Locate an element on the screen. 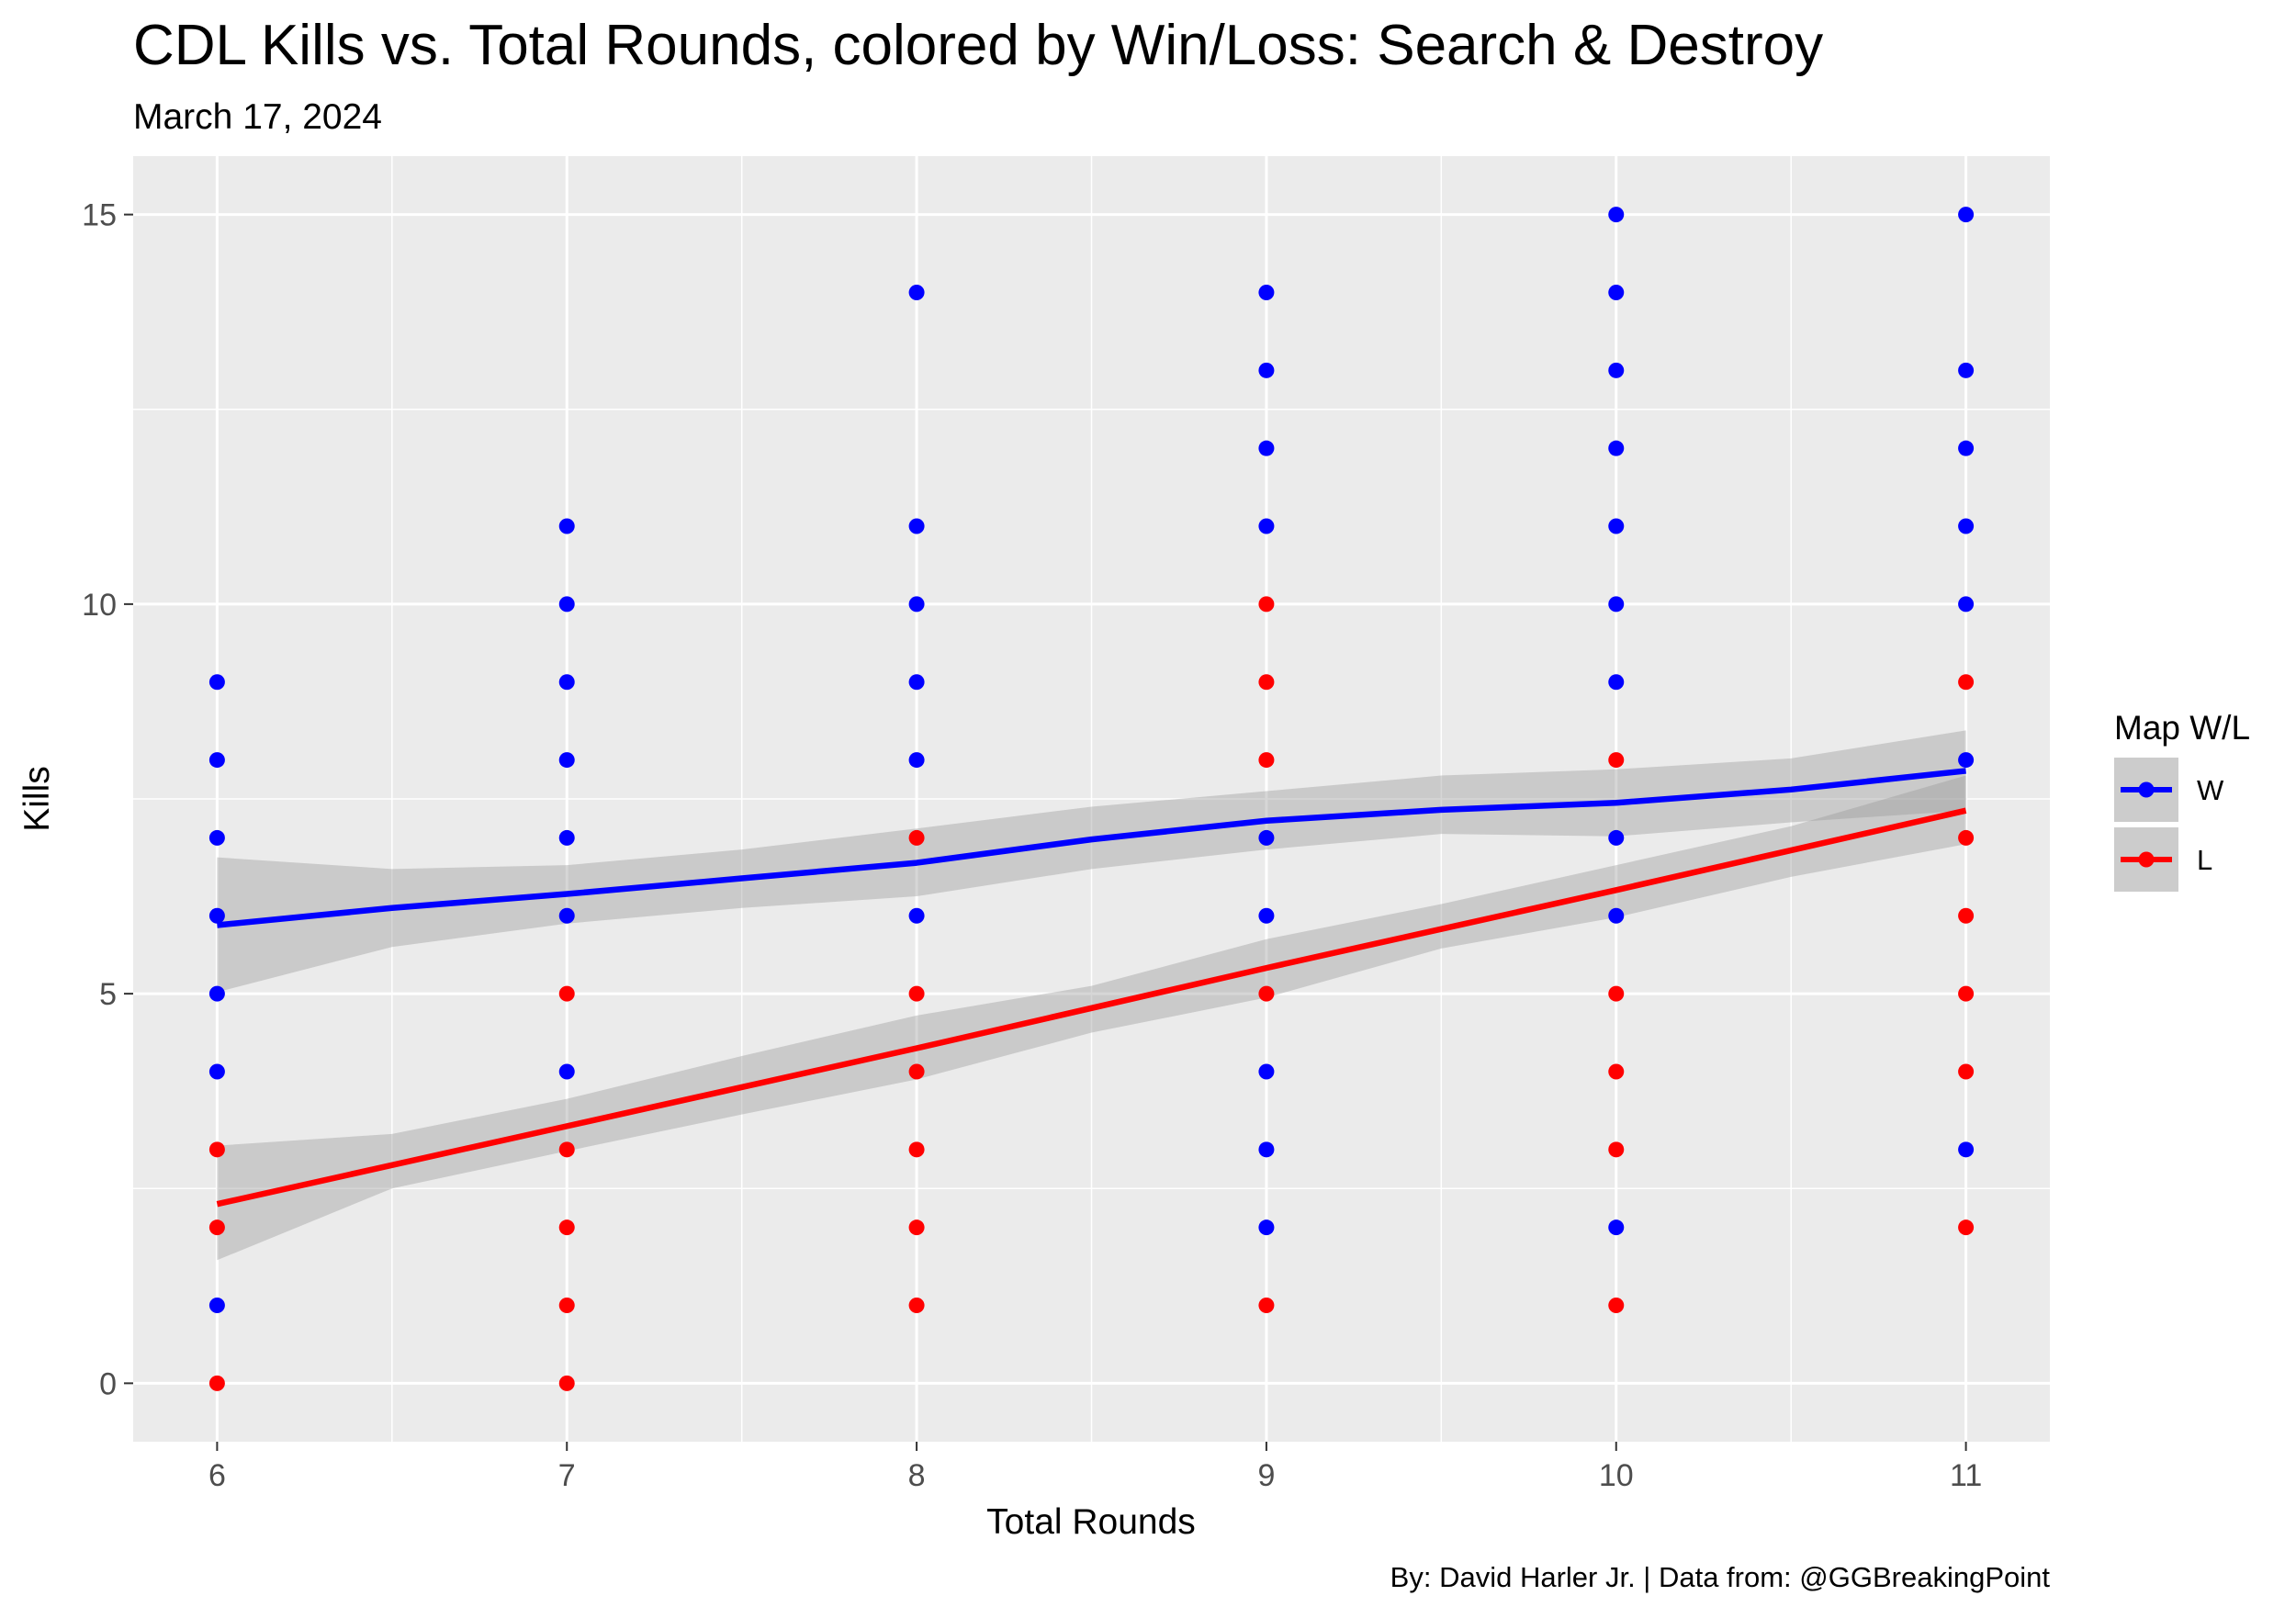 The height and width of the screenshot is (1607, 2296). x-tick-label: 9 is located at coordinates (1266, 1475).